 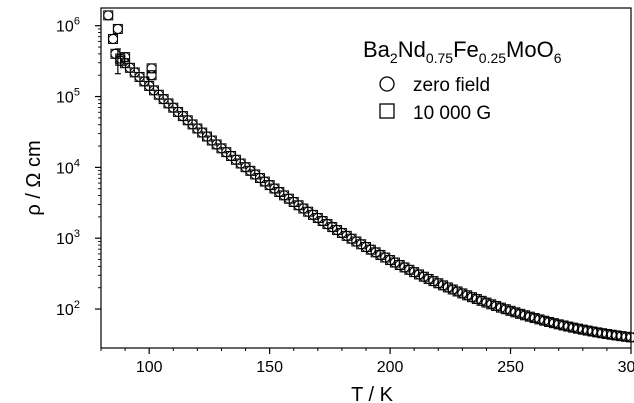 I want to click on title-text: MoO, so click(x=530, y=49).